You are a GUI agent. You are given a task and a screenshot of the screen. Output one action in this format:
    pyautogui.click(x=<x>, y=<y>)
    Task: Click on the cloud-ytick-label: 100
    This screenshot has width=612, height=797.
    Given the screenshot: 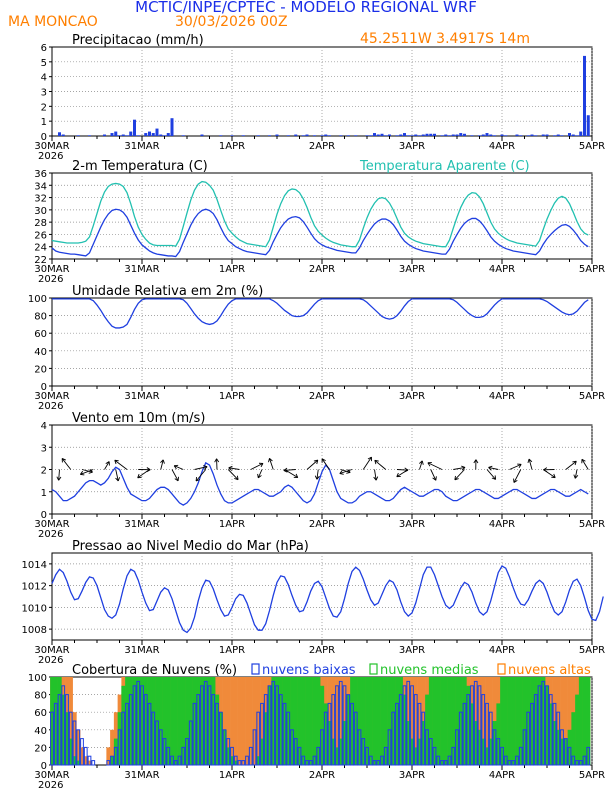 What is the action you would take?
    pyautogui.click(x=37, y=678)
    